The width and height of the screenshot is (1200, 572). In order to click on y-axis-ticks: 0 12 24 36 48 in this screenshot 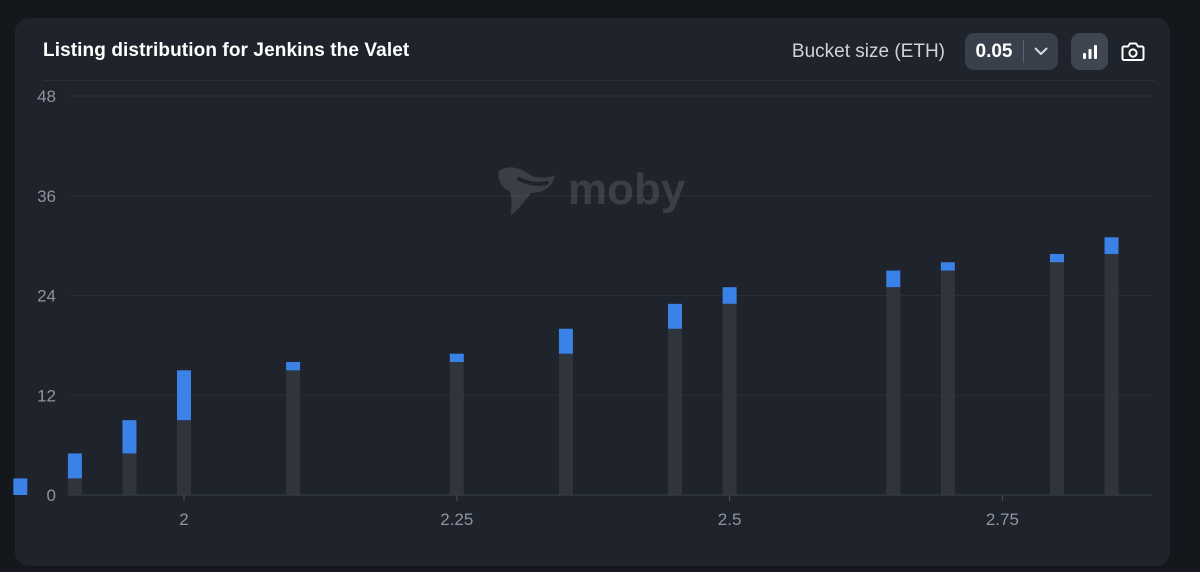, I will do `click(46, 296)`.